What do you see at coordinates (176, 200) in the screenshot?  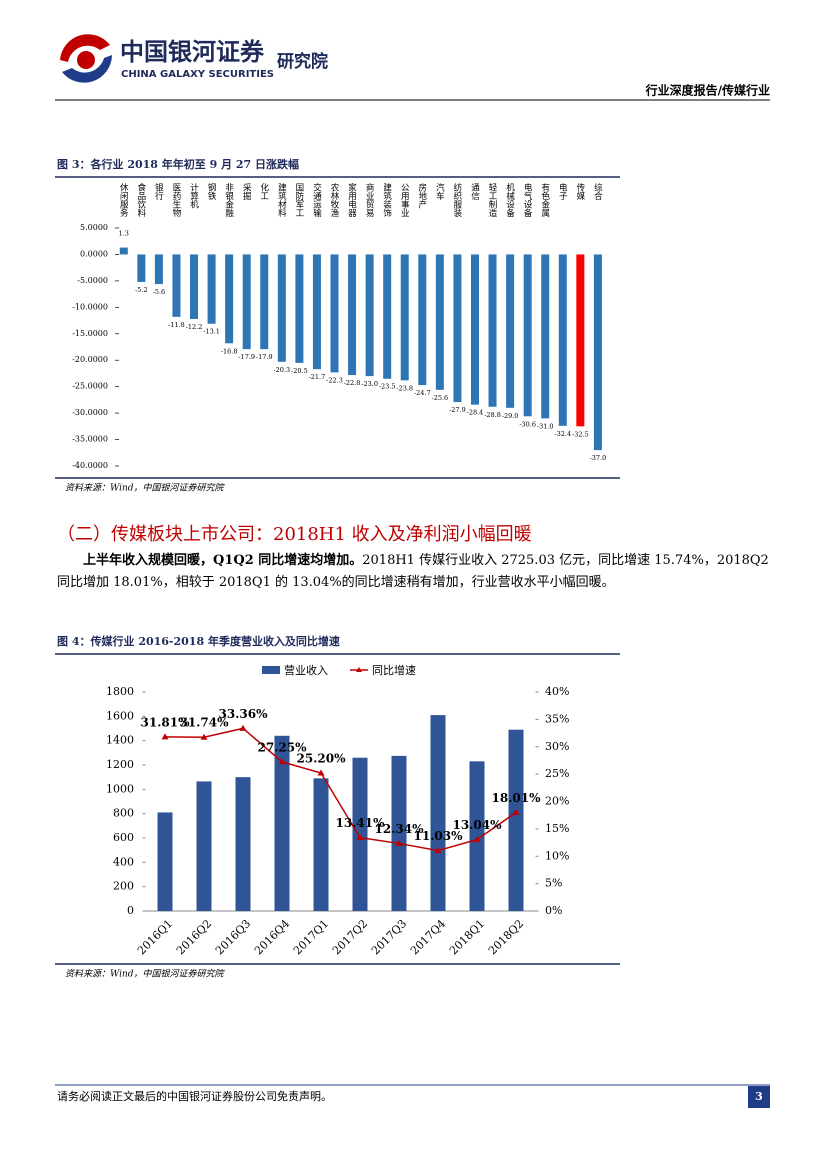 I see `x-tick-label: 医药生物` at bounding box center [176, 200].